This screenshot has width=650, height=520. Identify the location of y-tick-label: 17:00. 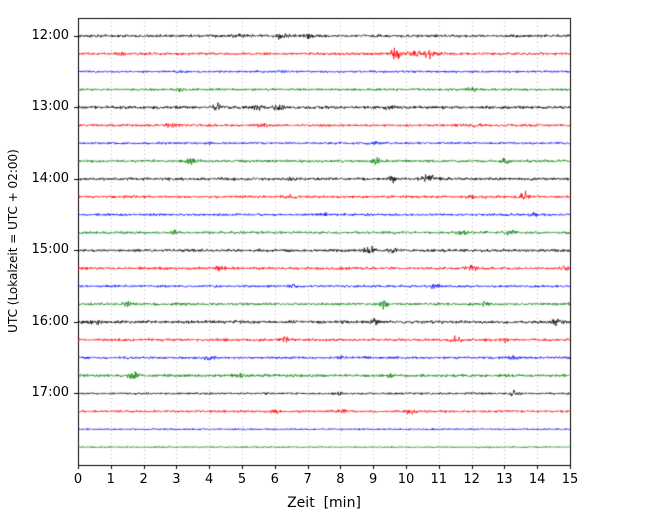
(50, 393).